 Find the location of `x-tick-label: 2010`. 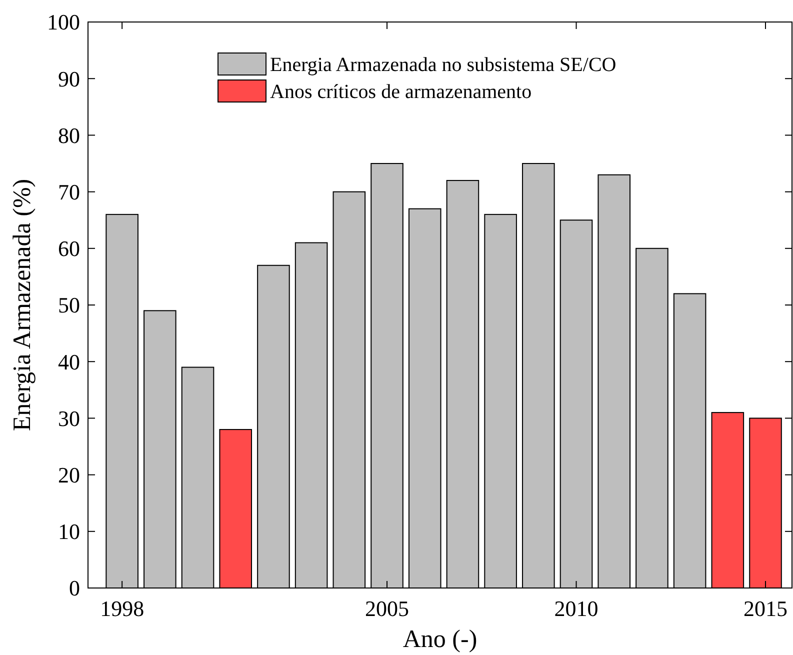

x-tick-label: 2010 is located at coordinates (576, 608).